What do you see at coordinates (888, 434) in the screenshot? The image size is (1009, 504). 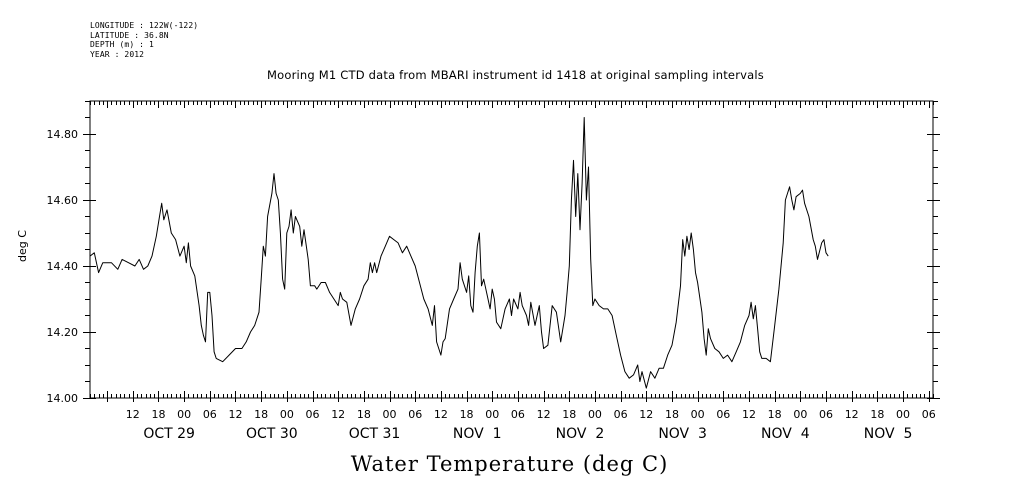 I see `x-day-label: NOV 5` at bounding box center [888, 434].